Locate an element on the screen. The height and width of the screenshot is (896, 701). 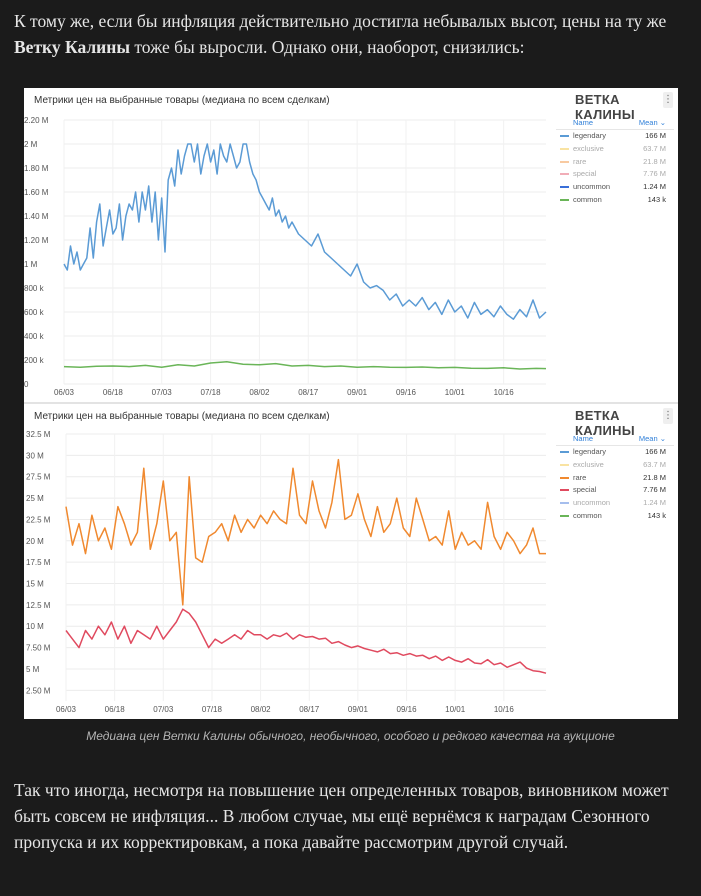
y-tick-label: 5 M is located at coordinates (33, 669).